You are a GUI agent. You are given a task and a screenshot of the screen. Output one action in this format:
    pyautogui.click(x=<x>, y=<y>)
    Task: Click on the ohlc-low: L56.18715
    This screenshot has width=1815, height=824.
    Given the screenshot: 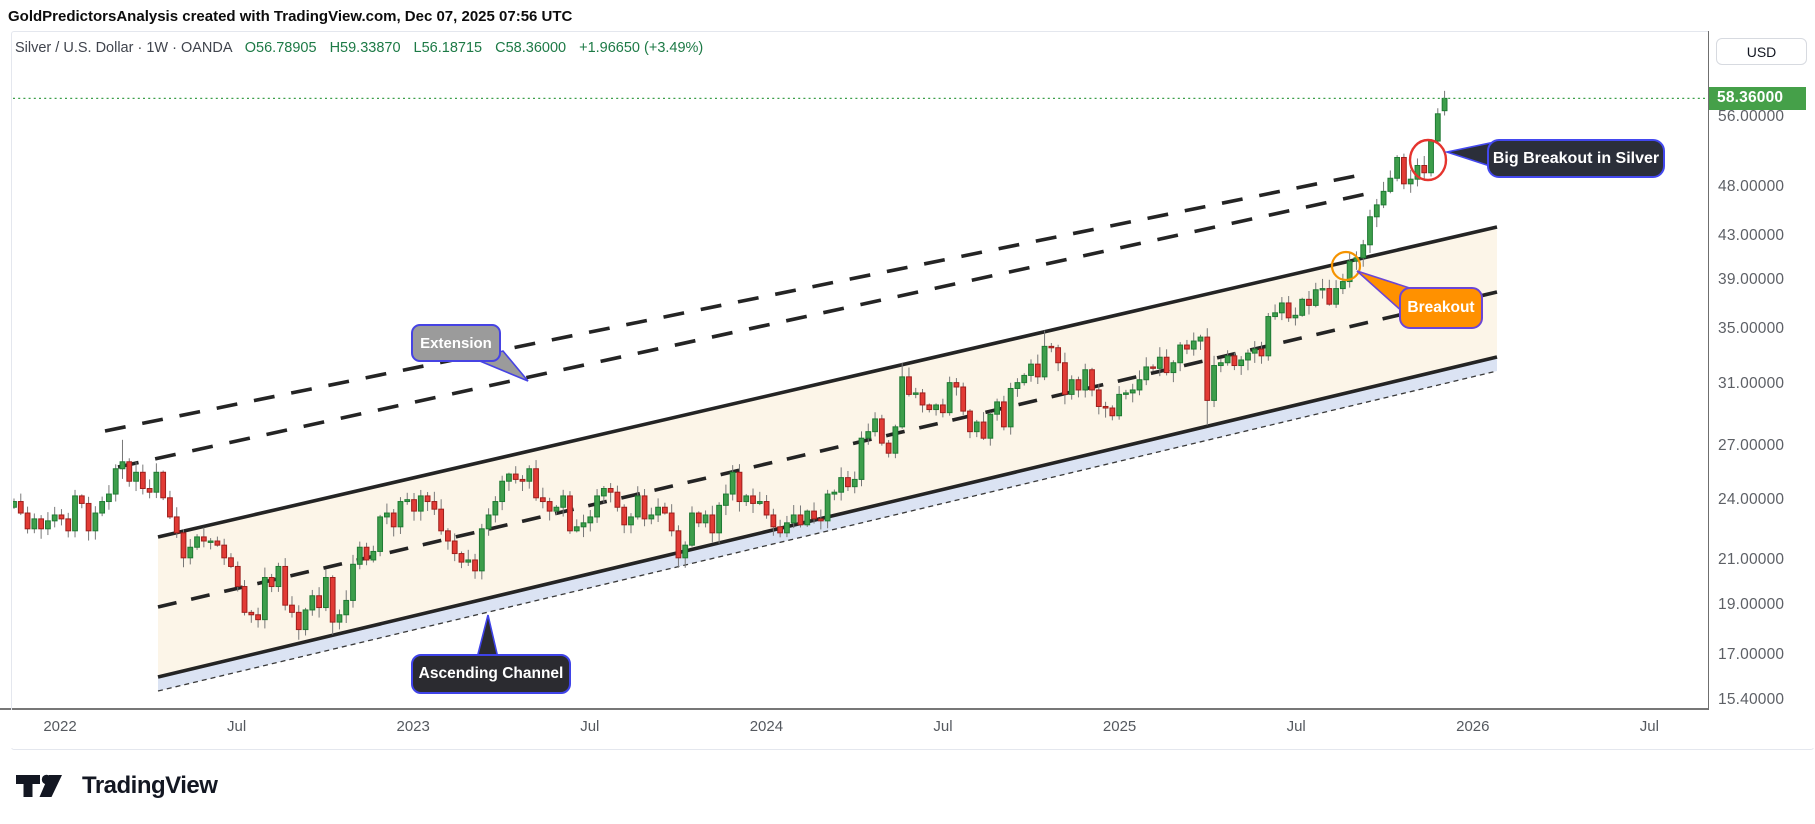 What is the action you would take?
    pyautogui.click(x=448, y=48)
    